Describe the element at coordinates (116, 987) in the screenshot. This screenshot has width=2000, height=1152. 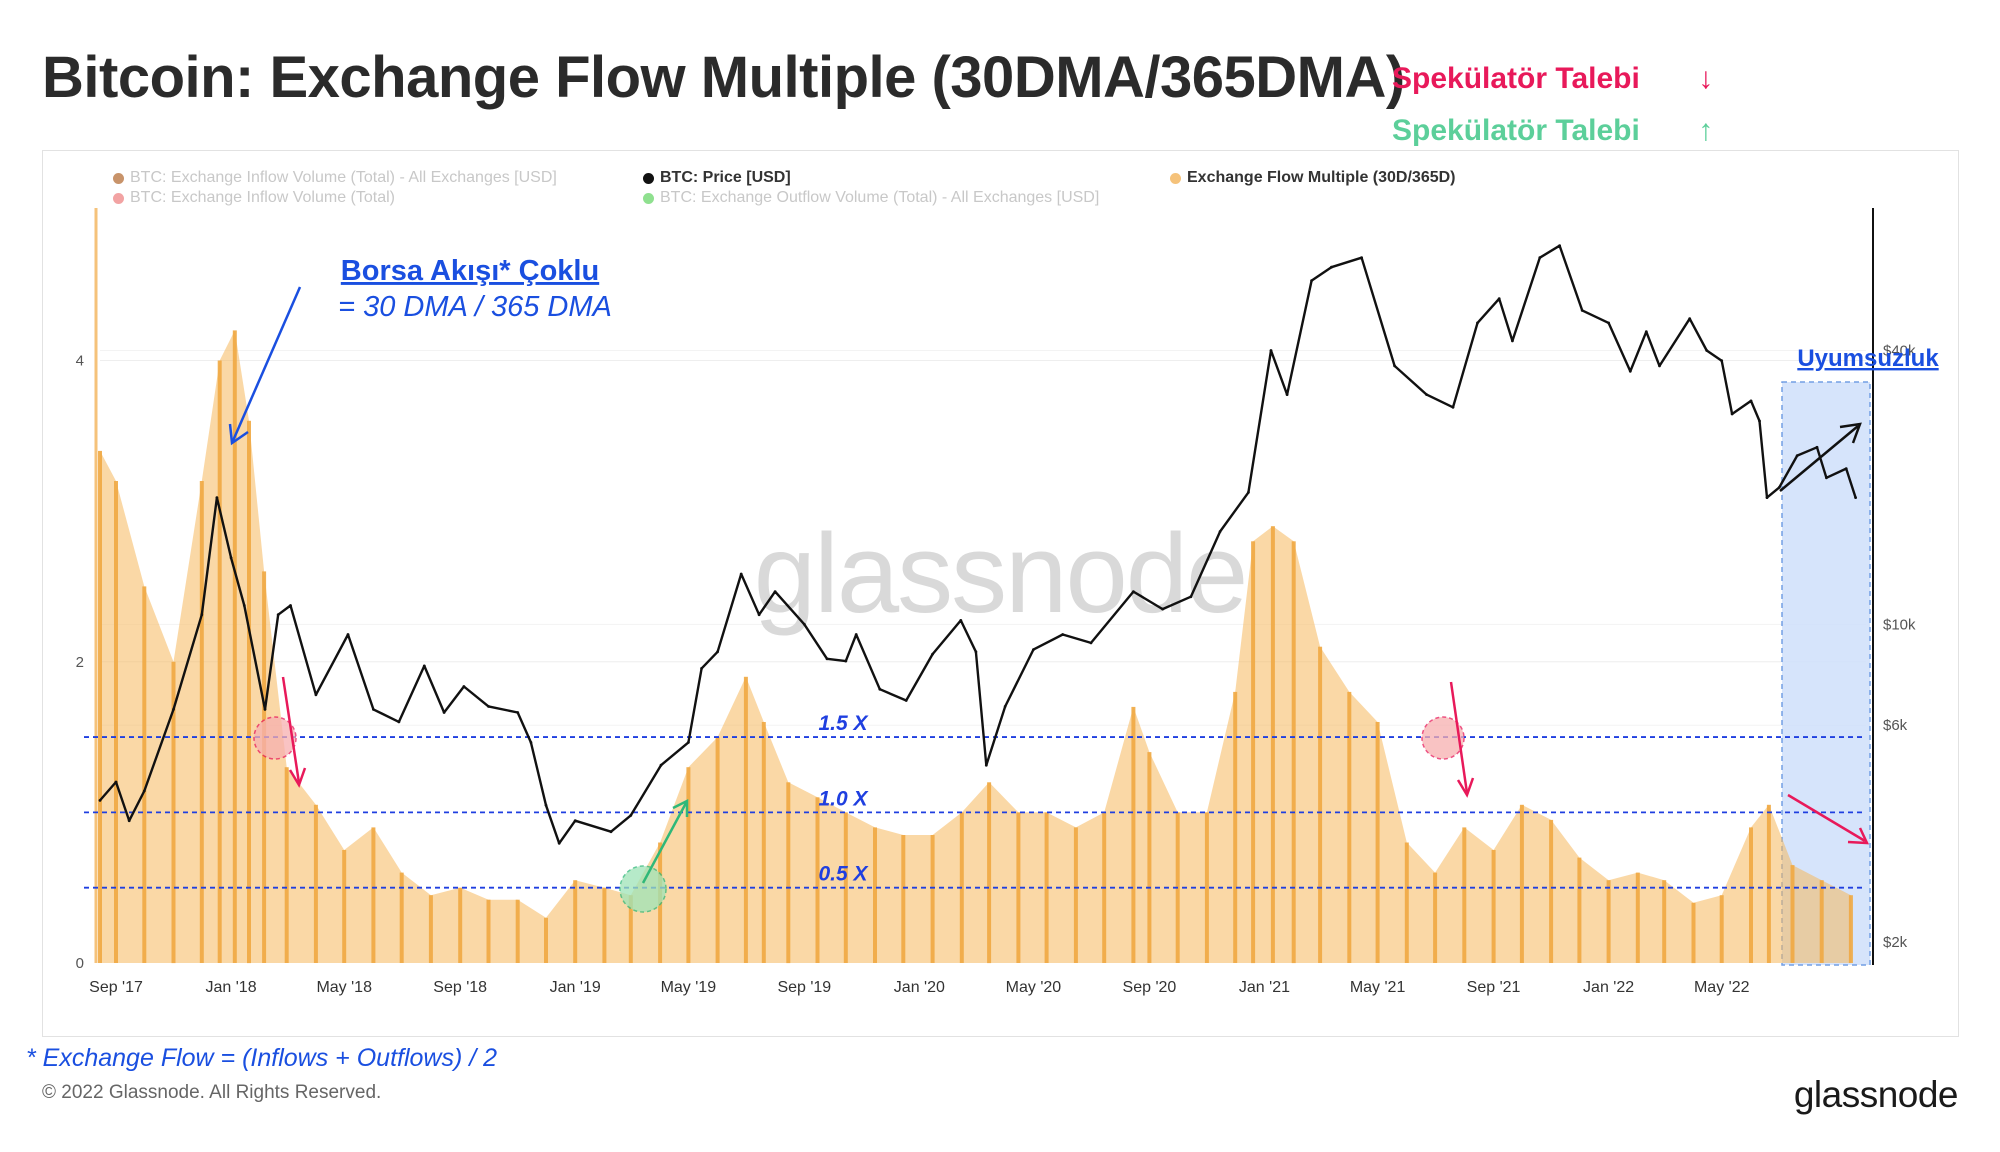
I see `x-tick-label: Sep '17` at that location.